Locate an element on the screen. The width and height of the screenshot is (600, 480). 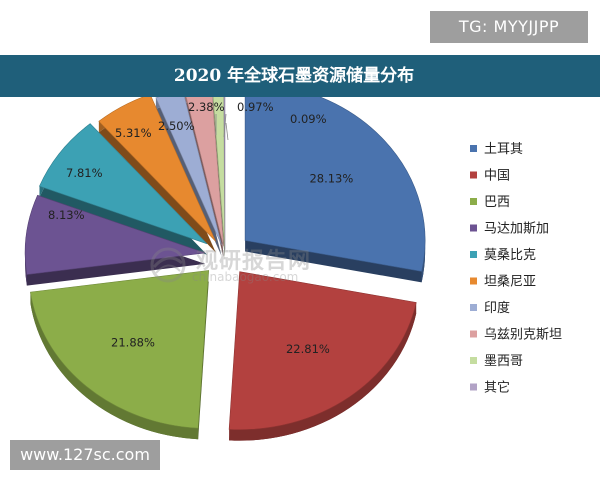
watermark: 观研报告网 chinabaogao.com is located at coordinates (233, 267).